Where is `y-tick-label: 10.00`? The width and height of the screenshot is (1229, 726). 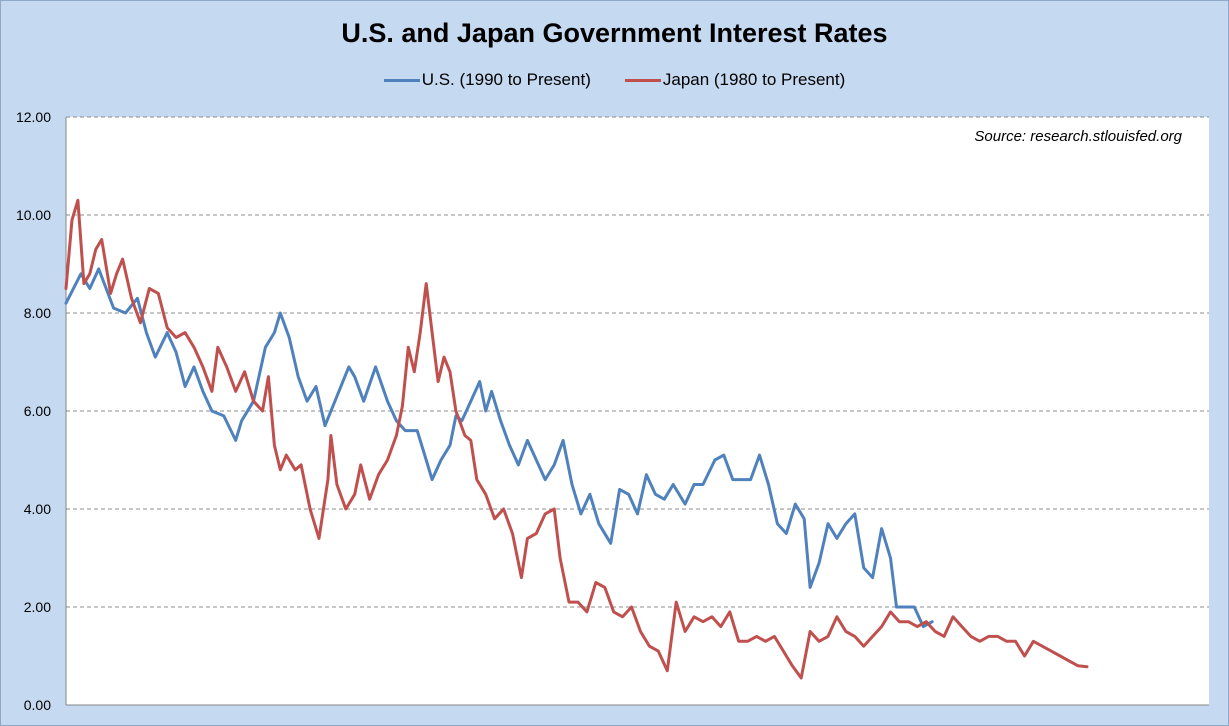 y-tick-label: 10.00 is located at coordinates (33, 215).